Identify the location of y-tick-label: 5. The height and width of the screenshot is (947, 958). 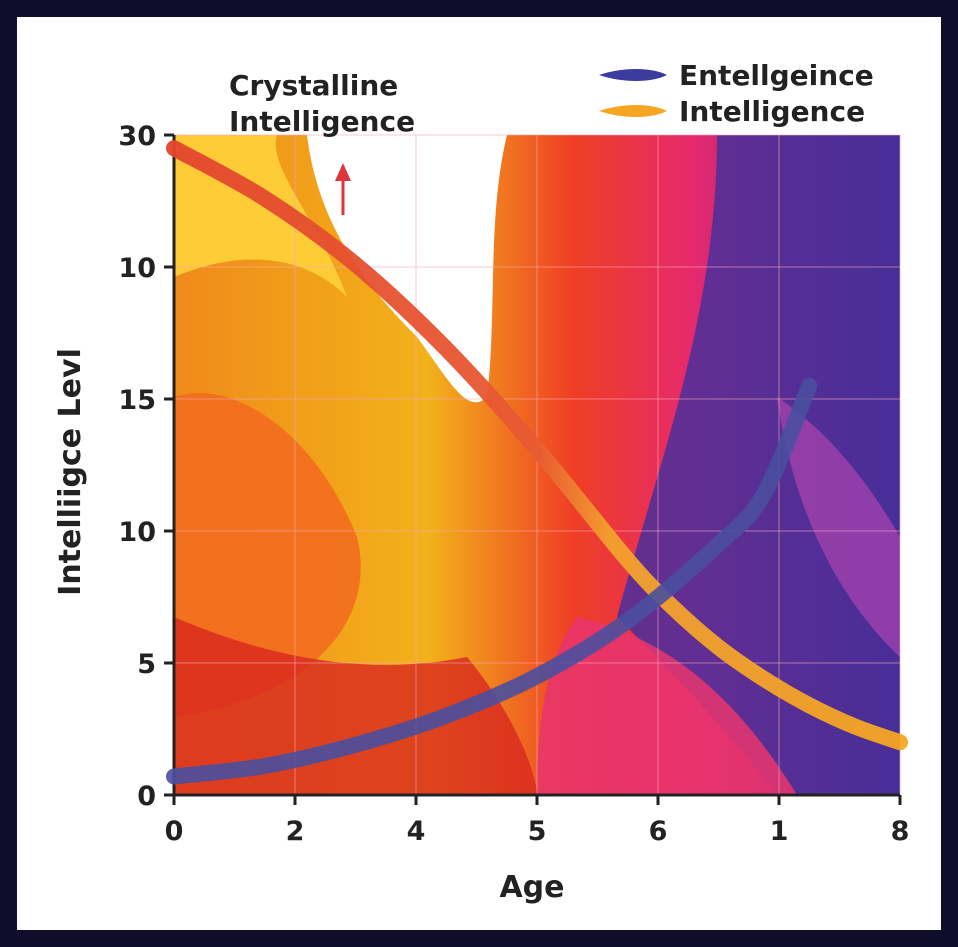
(146, 664).